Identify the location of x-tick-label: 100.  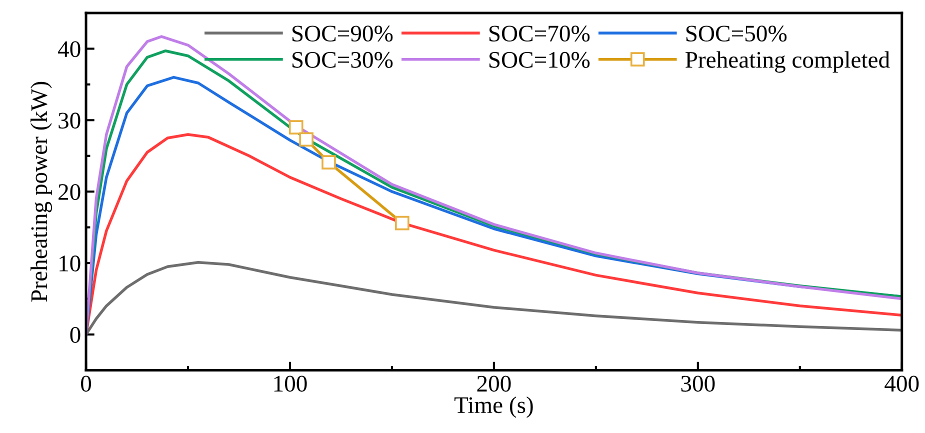
(290, 384).